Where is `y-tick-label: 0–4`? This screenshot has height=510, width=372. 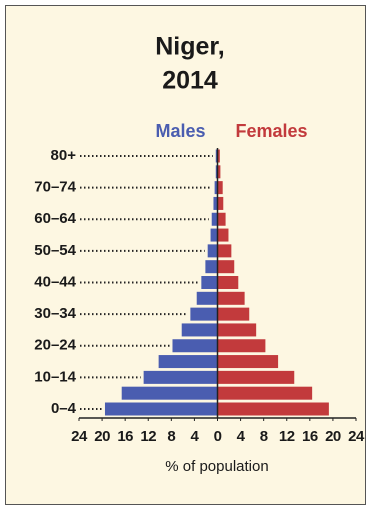 y-tick-label: 0–4 is located at coordinates (64, 408).